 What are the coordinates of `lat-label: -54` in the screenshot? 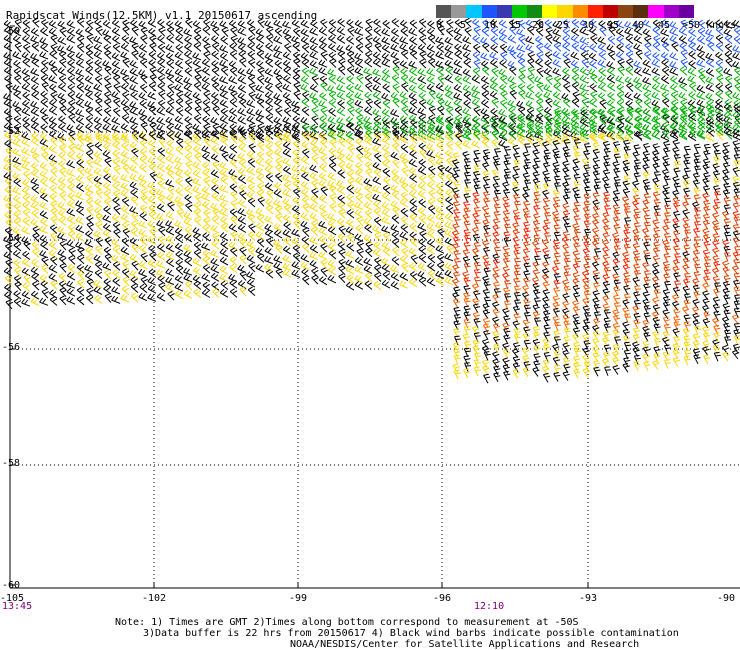 It's located at (11, 238).